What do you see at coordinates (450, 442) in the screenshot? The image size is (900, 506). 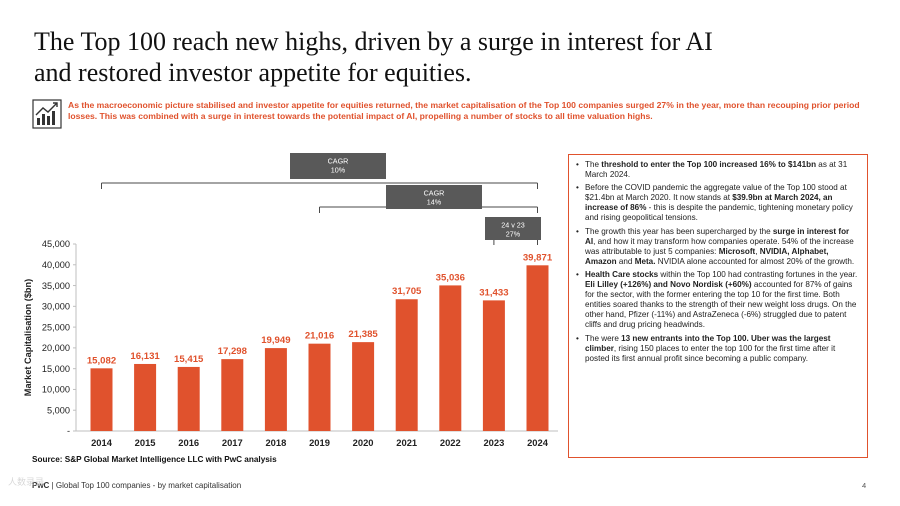 I see `x-tick-label: 2022` at bounding box center [450, 442].